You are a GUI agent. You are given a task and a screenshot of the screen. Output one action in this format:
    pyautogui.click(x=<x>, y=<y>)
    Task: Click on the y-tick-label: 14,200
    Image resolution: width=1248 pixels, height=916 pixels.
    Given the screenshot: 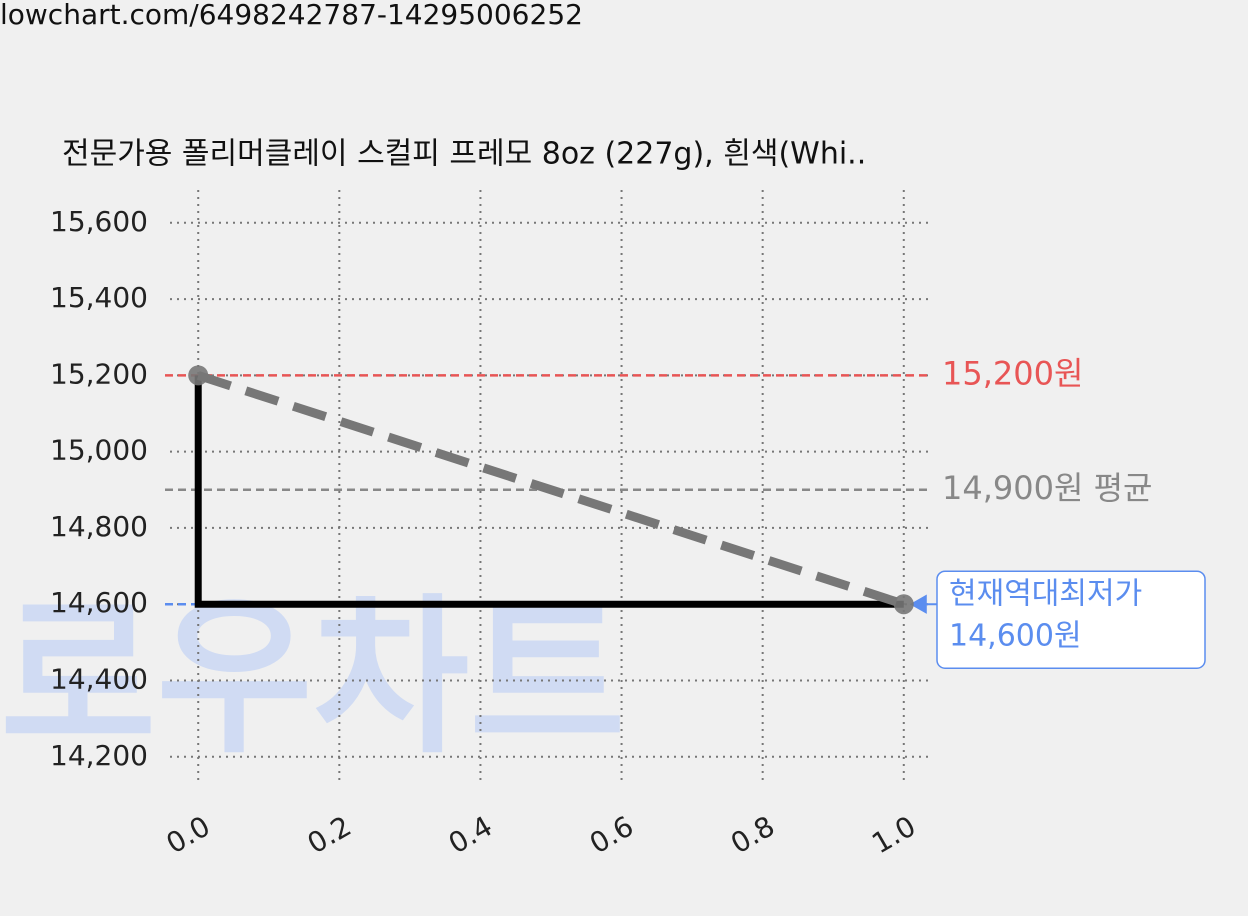 What is the action you would take?
    pyautogui.click(x=99, y=755)
    